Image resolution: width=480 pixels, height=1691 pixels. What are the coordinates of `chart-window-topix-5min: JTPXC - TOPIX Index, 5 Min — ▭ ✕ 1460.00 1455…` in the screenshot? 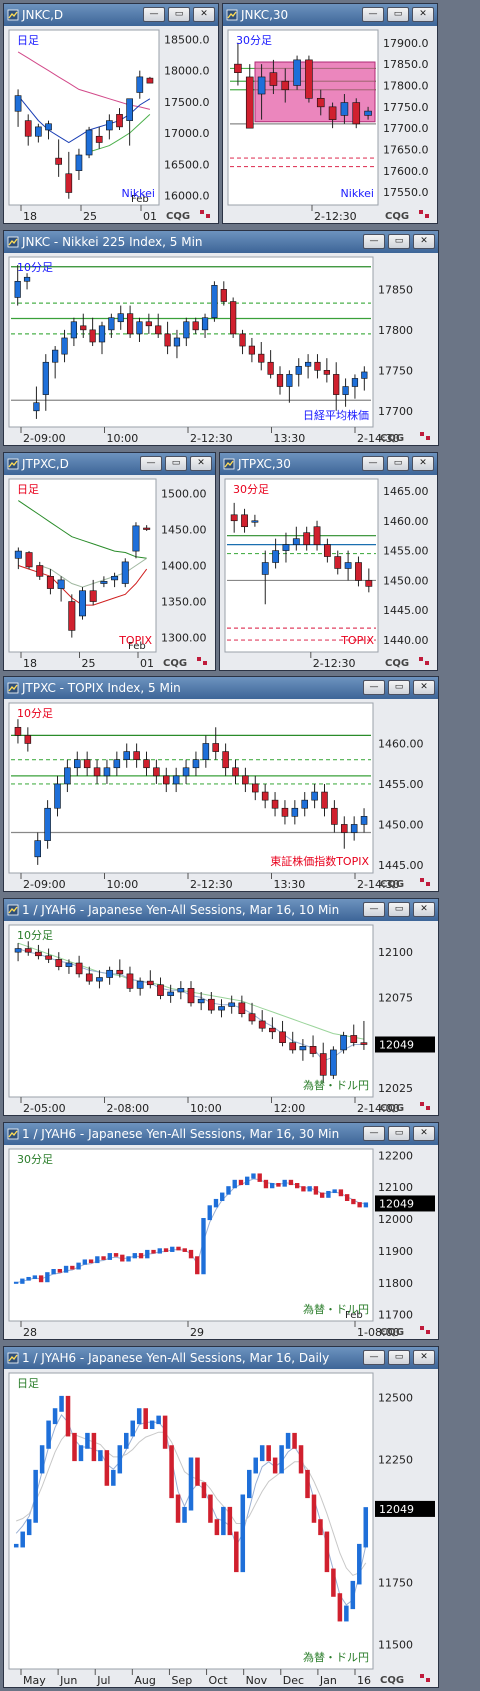 It's located at (221, 784).